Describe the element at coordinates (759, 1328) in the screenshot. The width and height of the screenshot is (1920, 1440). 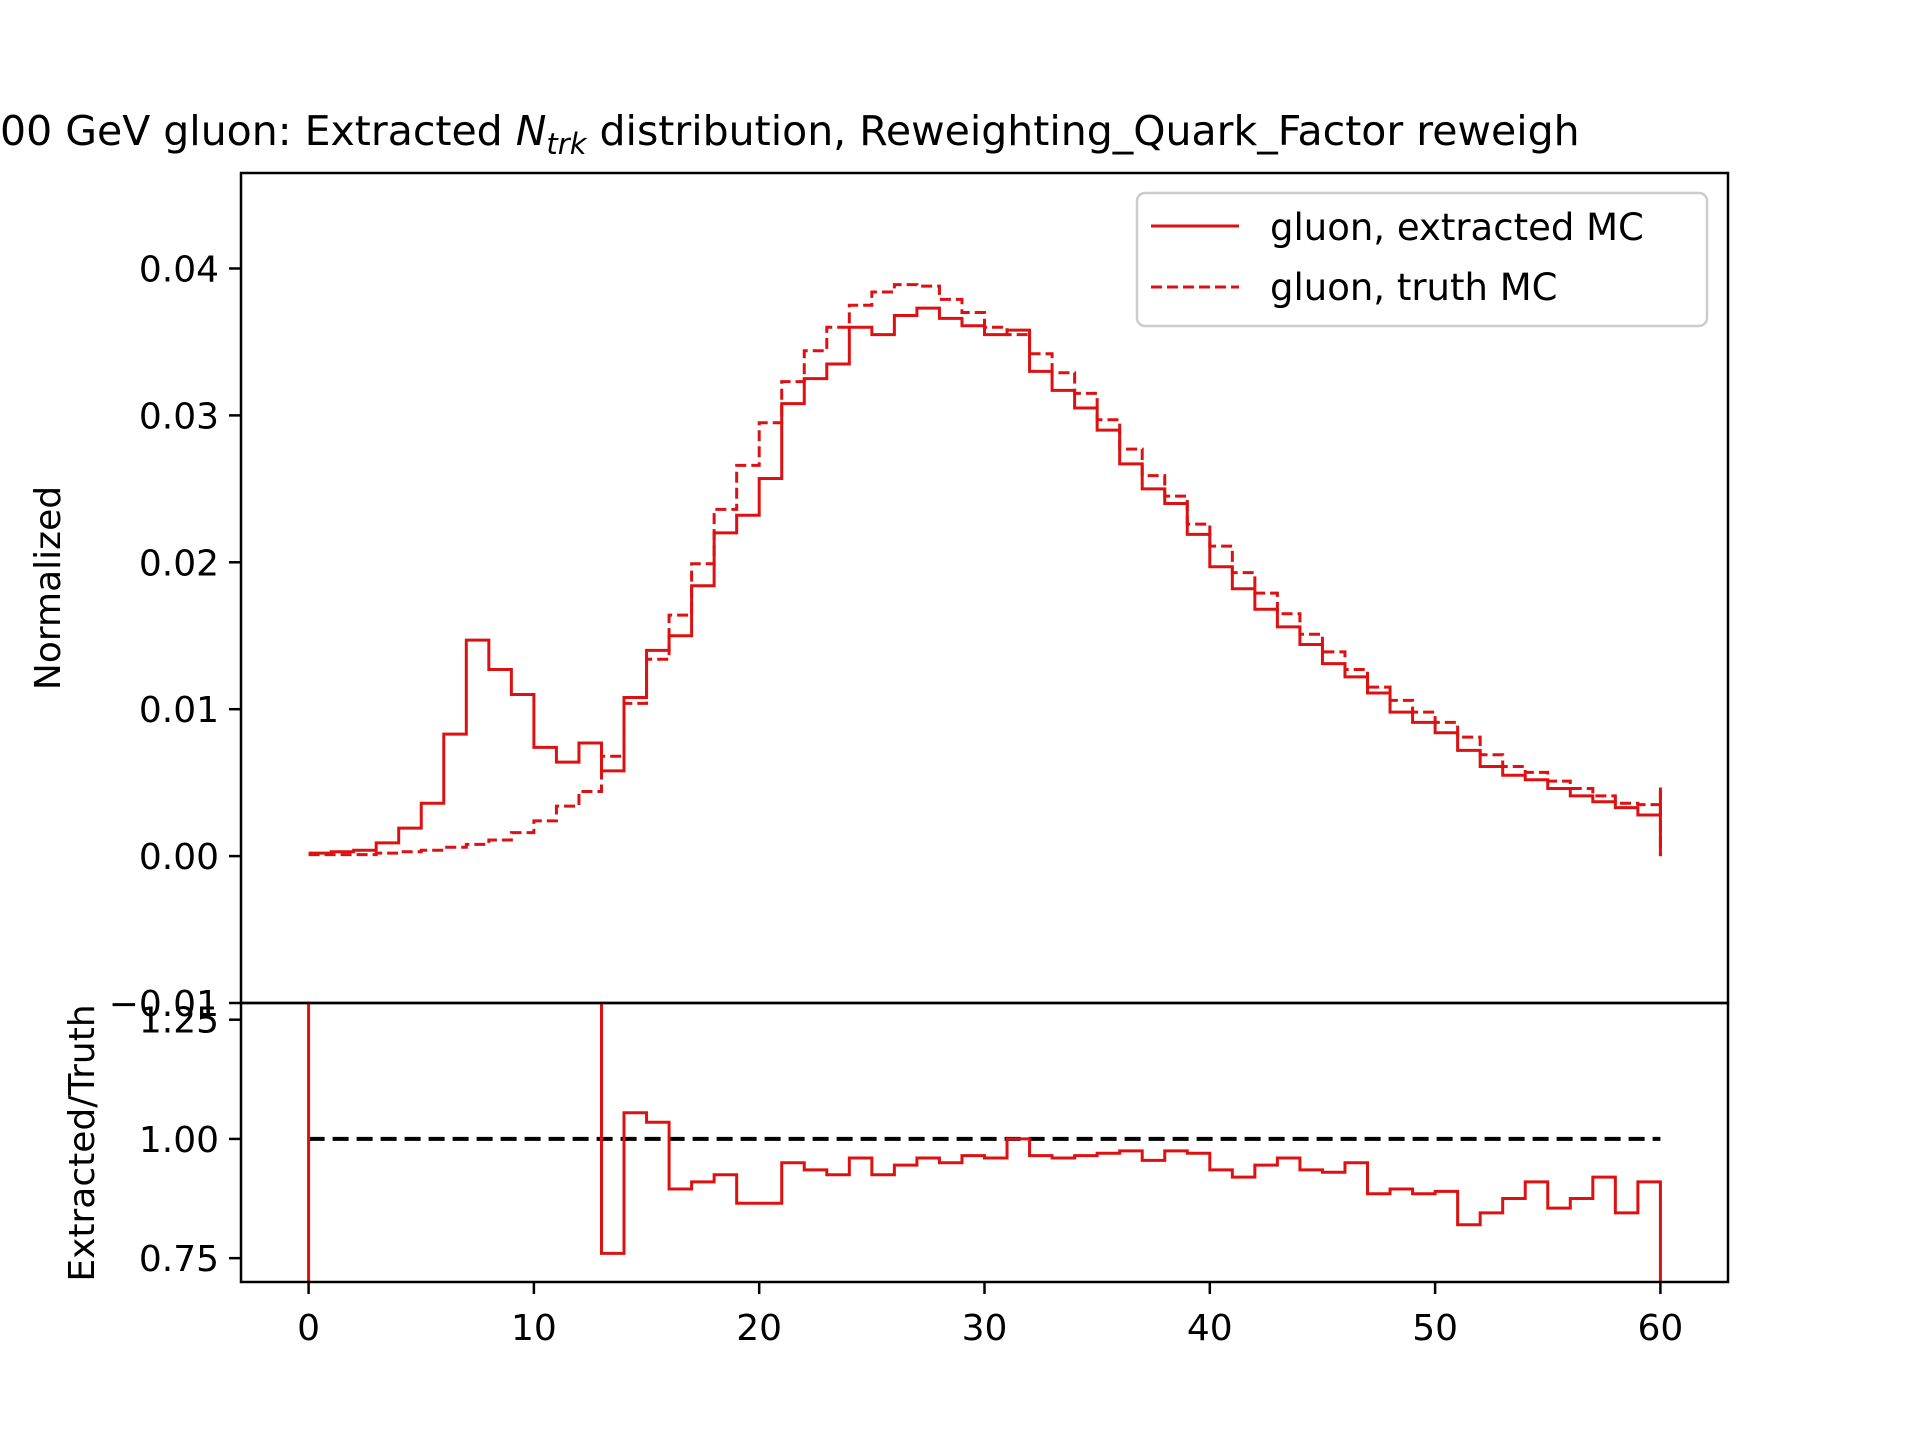
I see `x-tick-label: 20` at that location.